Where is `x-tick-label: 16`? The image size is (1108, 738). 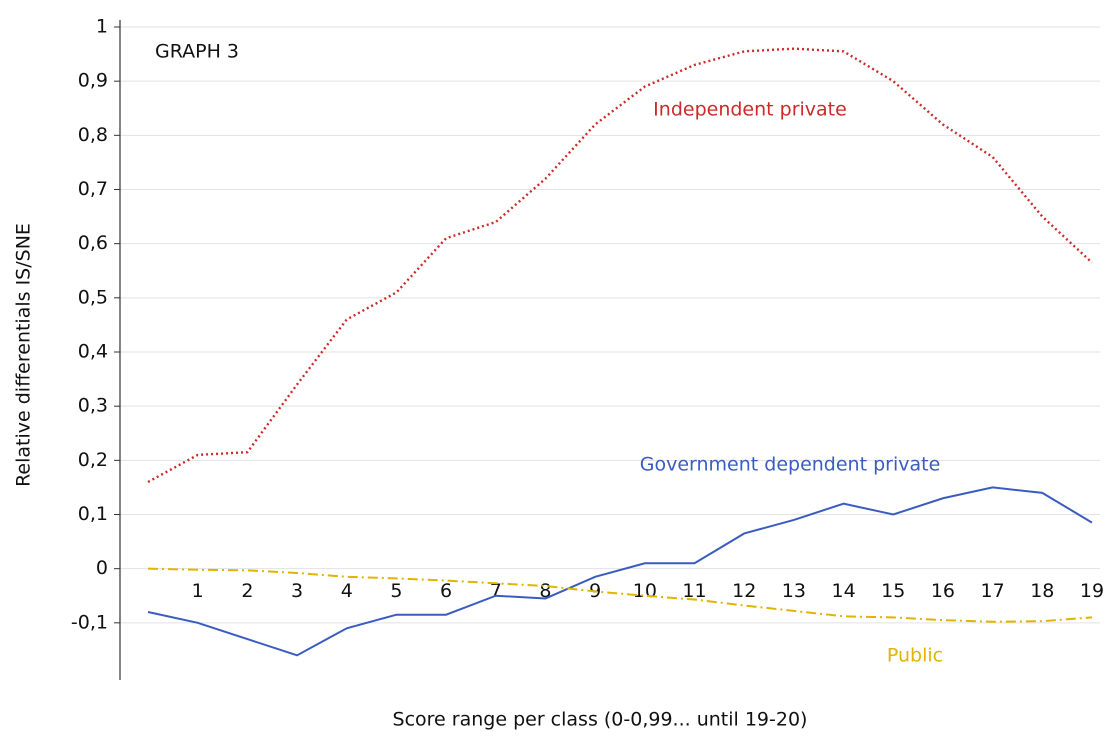
x-tick-label: 16 is located at coordinates (943, 591).